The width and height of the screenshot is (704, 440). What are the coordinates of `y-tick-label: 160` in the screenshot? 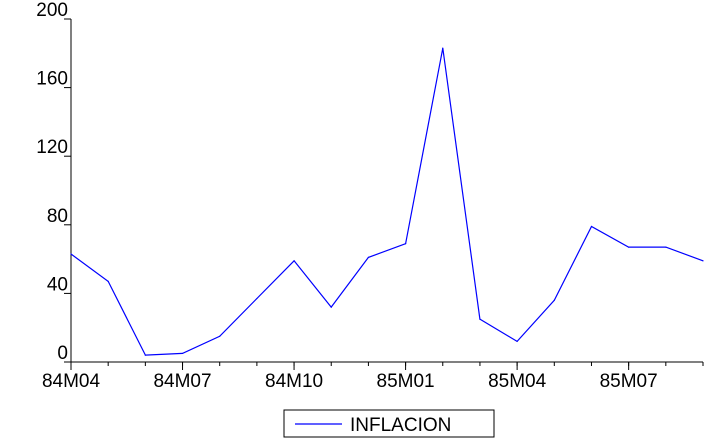 It's located at (52, 79).